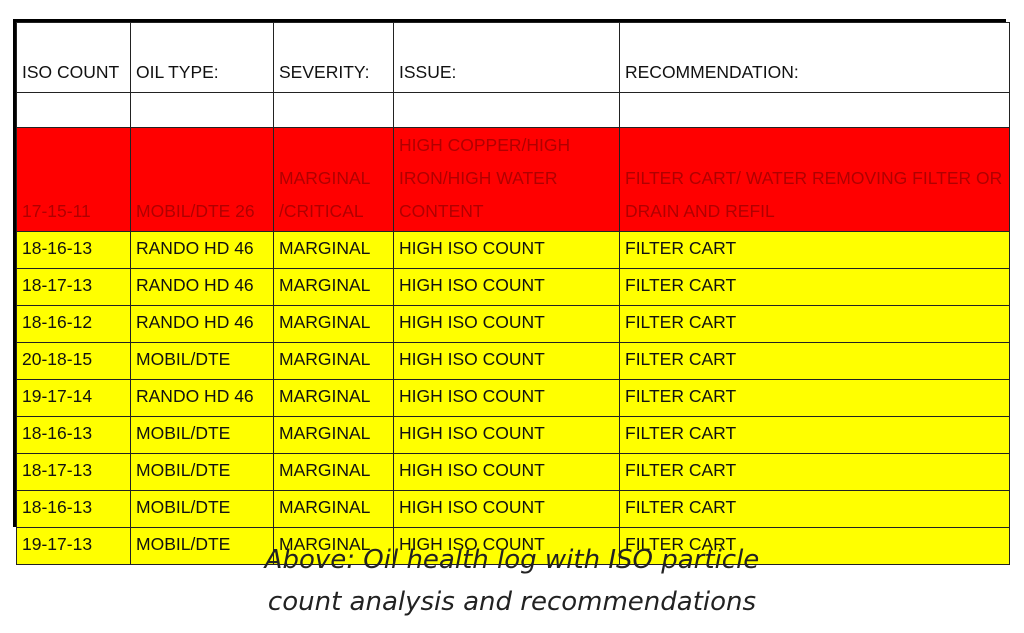 The image size is (1024, 633). Describe the element at coordinates (512, 602) in the screenshot. I see `caption-line-2: count analysis and recommendations` at that location.